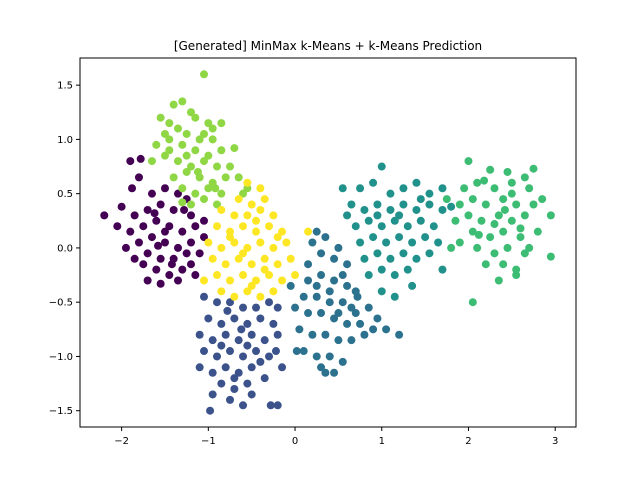 The width and height of the screenshot is (640, 480). Describe the element at coordinates (468, 441) in the screenshot. I see `x-tick-label: 2` at that location.